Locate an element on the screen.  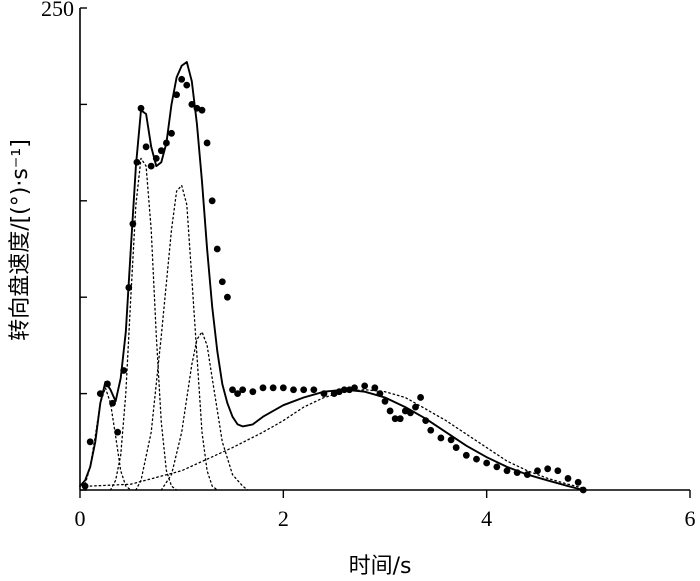
x-tick-label: 4 is located at coordinates (486, 518).